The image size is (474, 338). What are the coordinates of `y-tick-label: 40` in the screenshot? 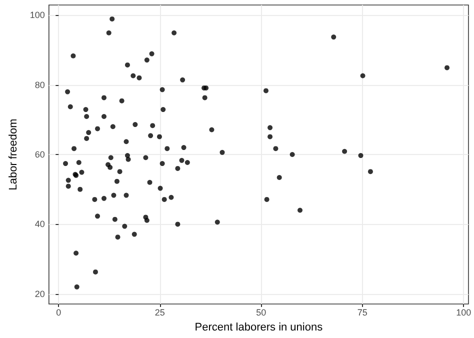 It's located at (39, 224).